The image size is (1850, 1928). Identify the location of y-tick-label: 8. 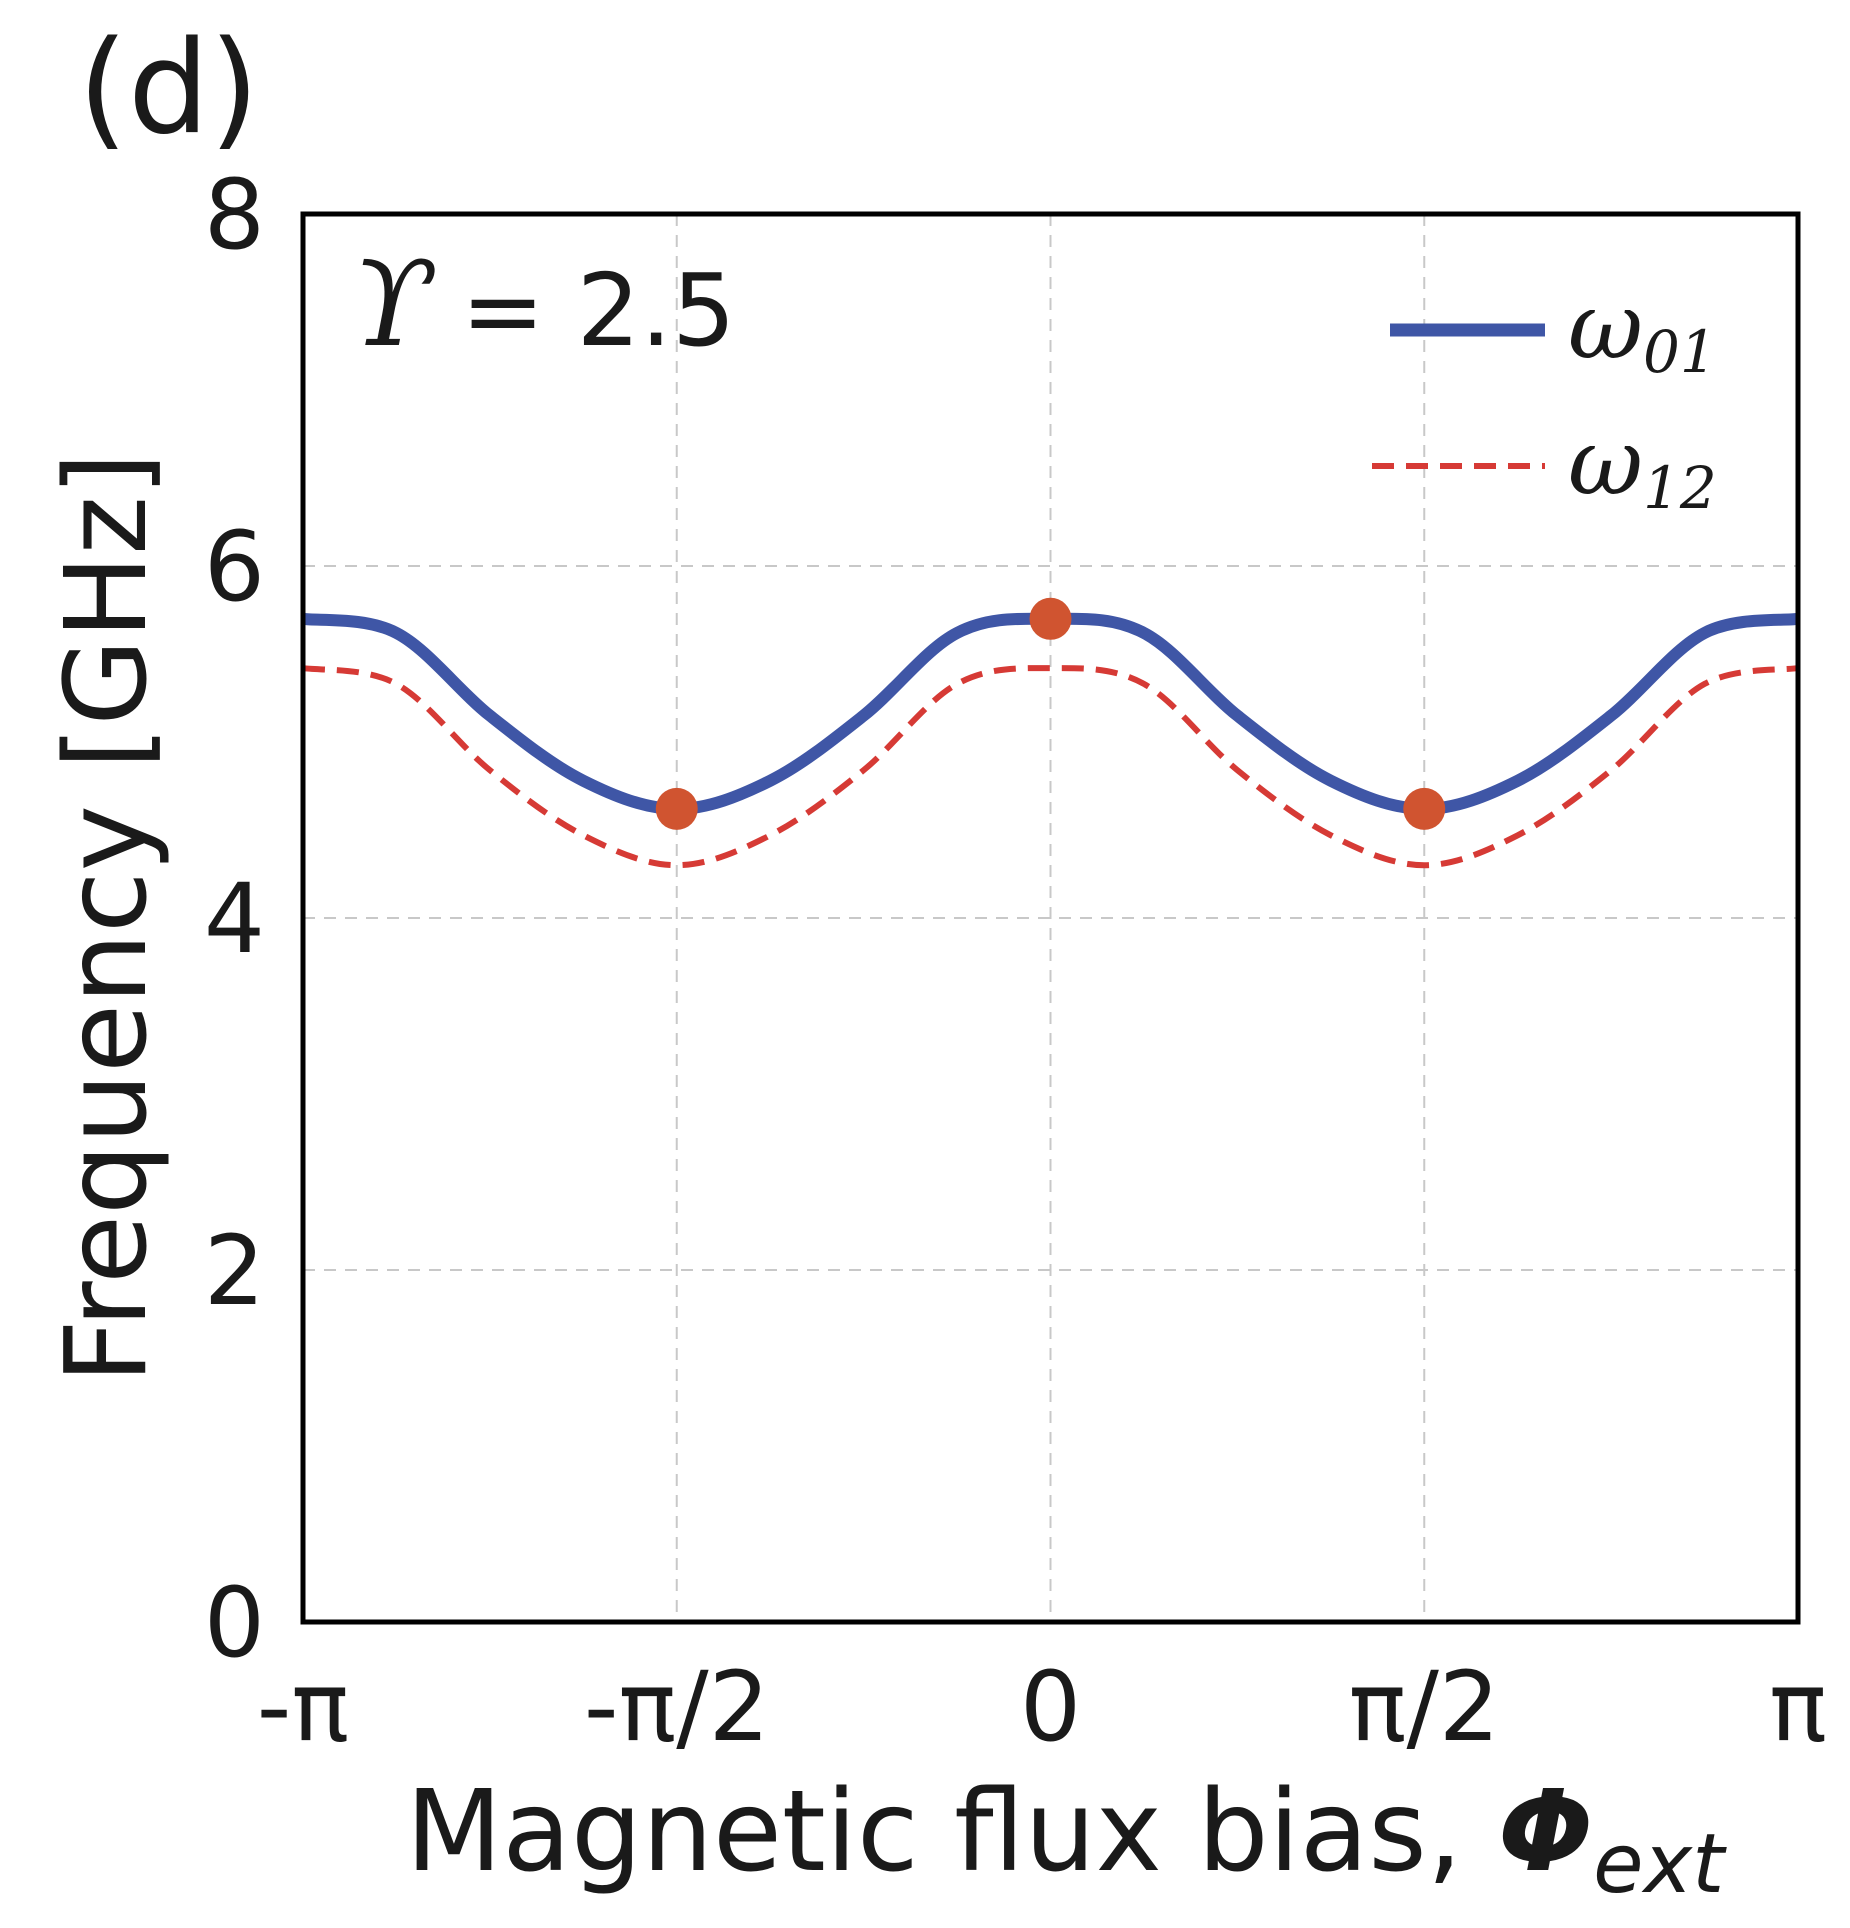
(234, 215).